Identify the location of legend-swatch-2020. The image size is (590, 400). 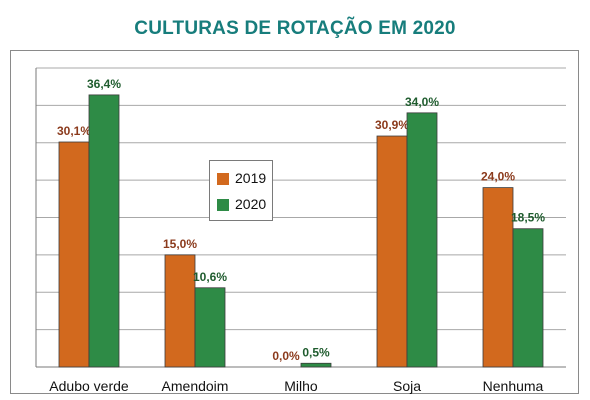
(223, 205).